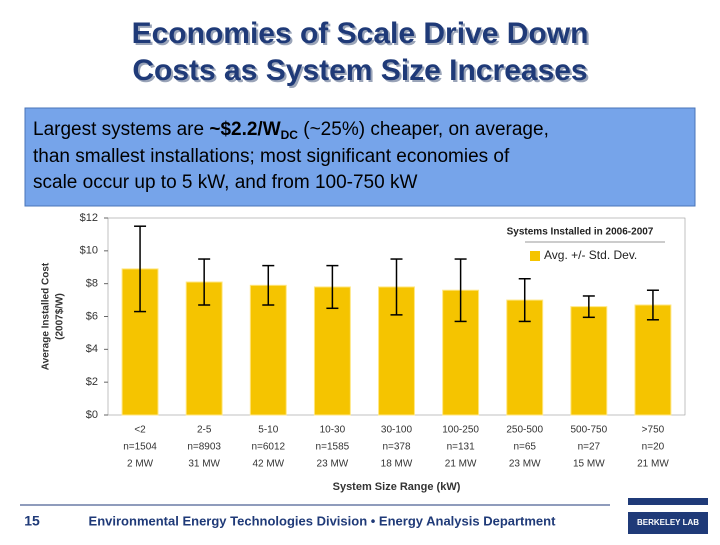 The height and width of the screenshot is (545, 720). What do you see at coordinates (460, 430) in the screenshot?
I see `x-tick-label: 100-250` at bounding box center [460, 430].